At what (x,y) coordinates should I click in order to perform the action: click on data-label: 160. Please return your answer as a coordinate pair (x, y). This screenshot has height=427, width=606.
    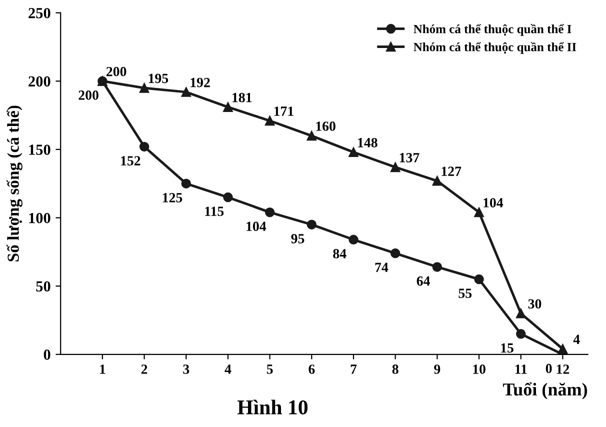
    Looking at the image, I should click on (326, 126).